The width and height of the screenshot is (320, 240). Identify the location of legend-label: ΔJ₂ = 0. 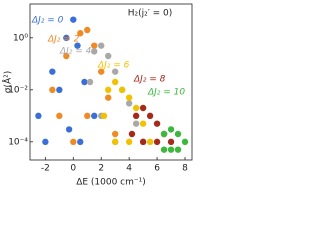
(47, 21).